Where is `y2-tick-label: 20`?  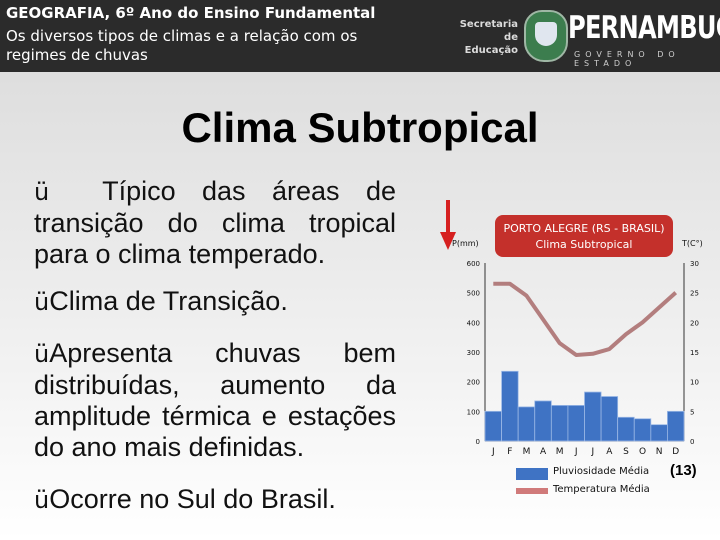 y2-tick-label: 20 is located at coordinates (694, 323).